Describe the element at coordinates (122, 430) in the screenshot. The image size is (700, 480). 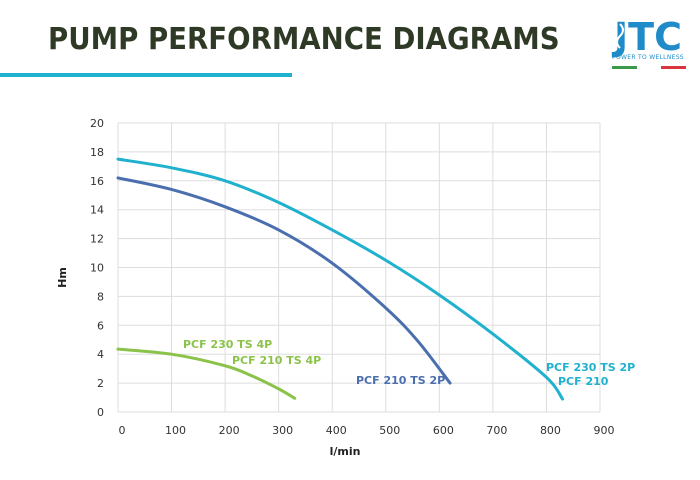
I see `x-tick-label: 0` at that location.